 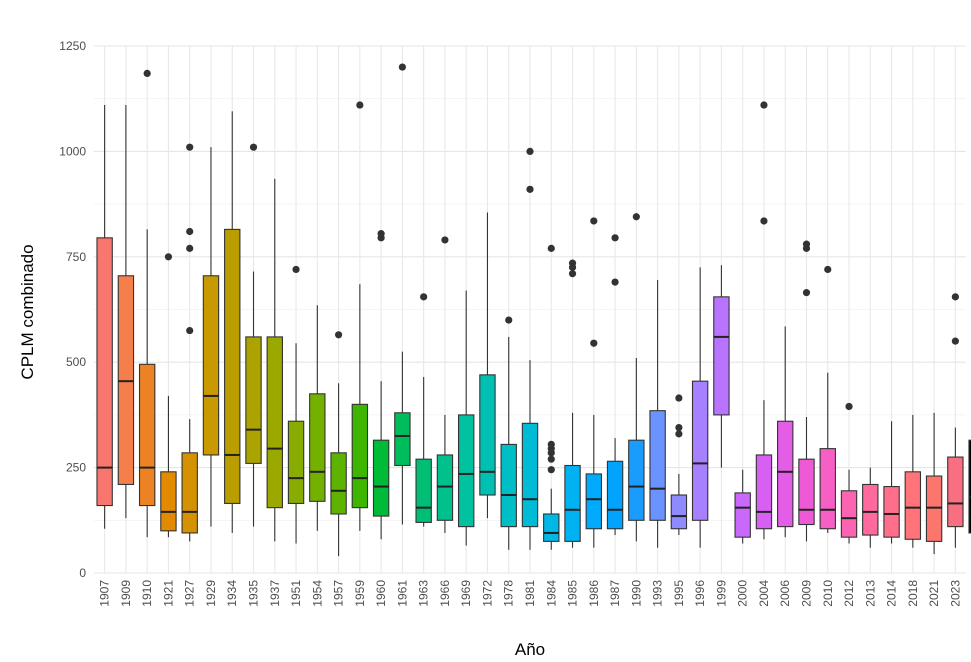 What do you see at coordinates (913, 593) in the screenshot?
I see `x-tick-label: 2018` at bounding box center [913, 593].